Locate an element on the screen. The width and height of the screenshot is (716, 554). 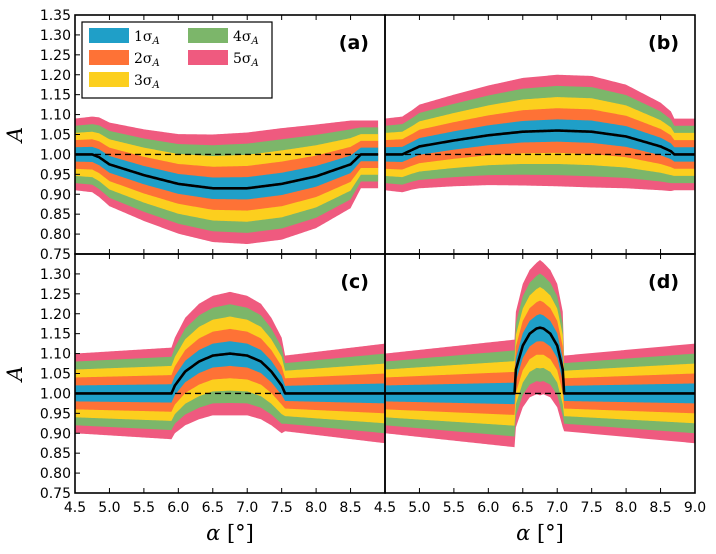
legend-label: 3σA is located at coordinates (147, 82).